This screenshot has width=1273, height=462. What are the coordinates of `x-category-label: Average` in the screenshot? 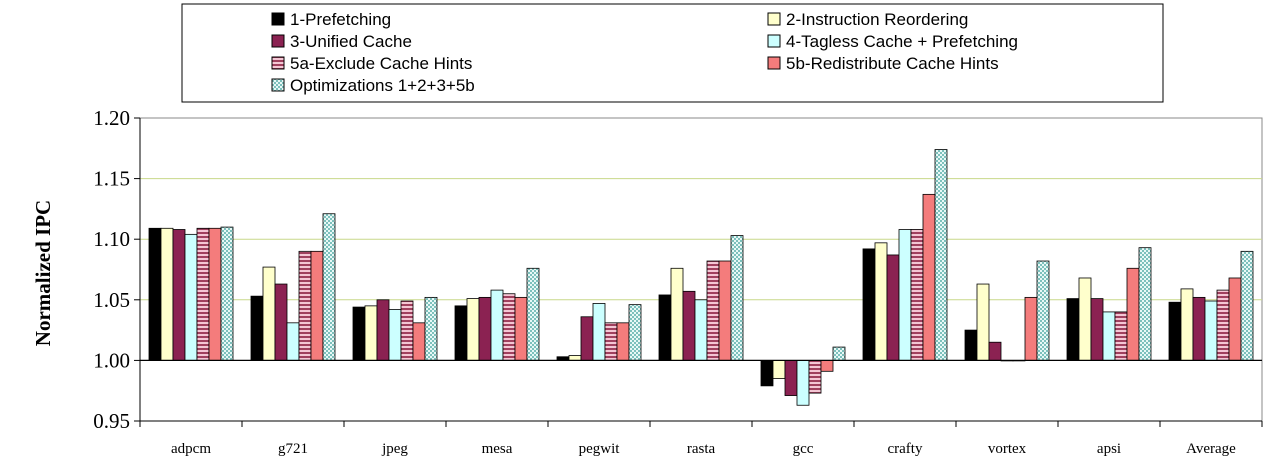 It's located at (1211, 449).